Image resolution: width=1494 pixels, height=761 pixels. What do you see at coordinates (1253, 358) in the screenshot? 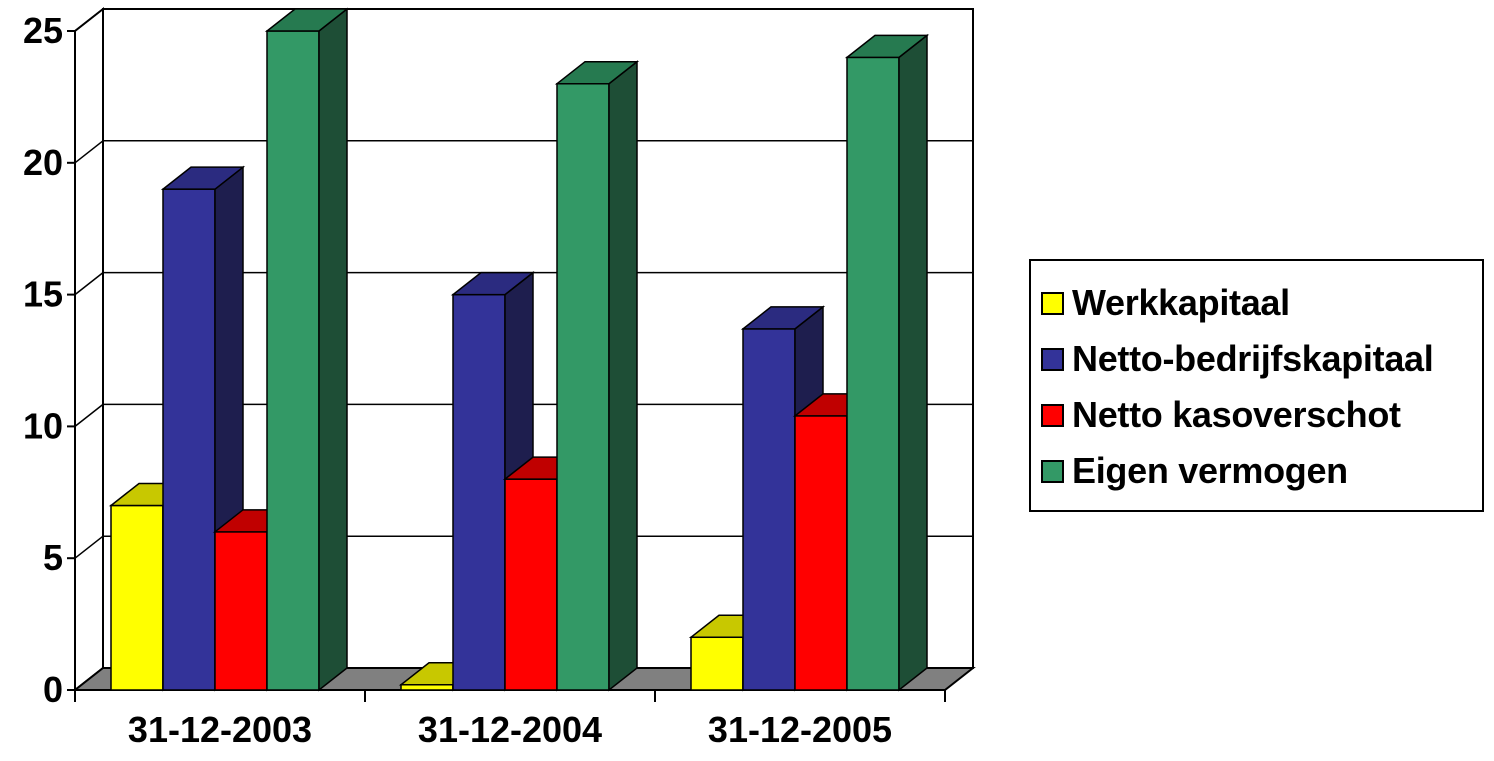
I see `legend-label: Netto-bedrijfskapitaal` at bounding box center [1253, 358].